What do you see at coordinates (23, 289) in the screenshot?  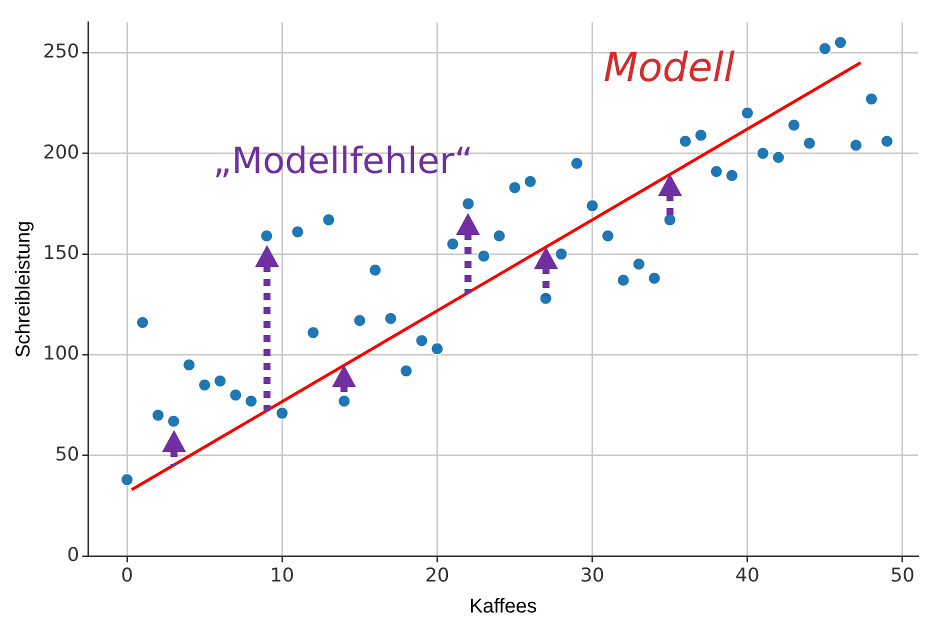 I see `y-axis-title: Schreibleistung` at bounding box center [23, 289].